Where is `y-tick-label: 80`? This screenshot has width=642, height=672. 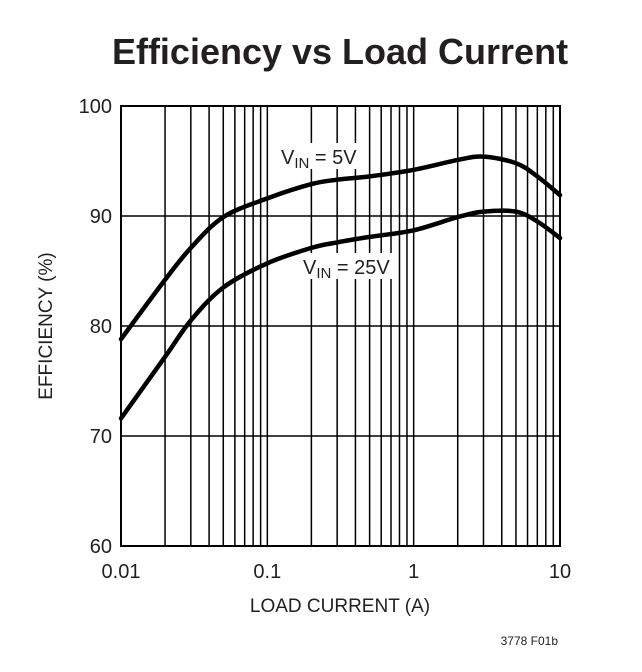
y-tick-label: 80 is located at coordinates (101, 327).